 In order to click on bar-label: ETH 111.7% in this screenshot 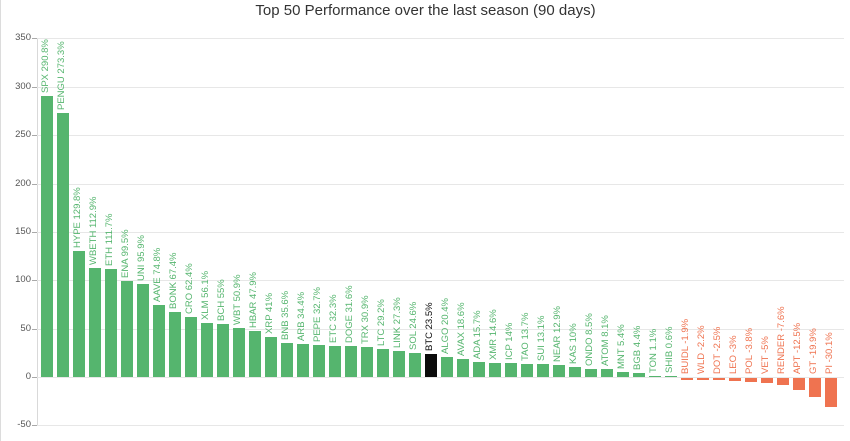, I will do `click(109, 239)`.